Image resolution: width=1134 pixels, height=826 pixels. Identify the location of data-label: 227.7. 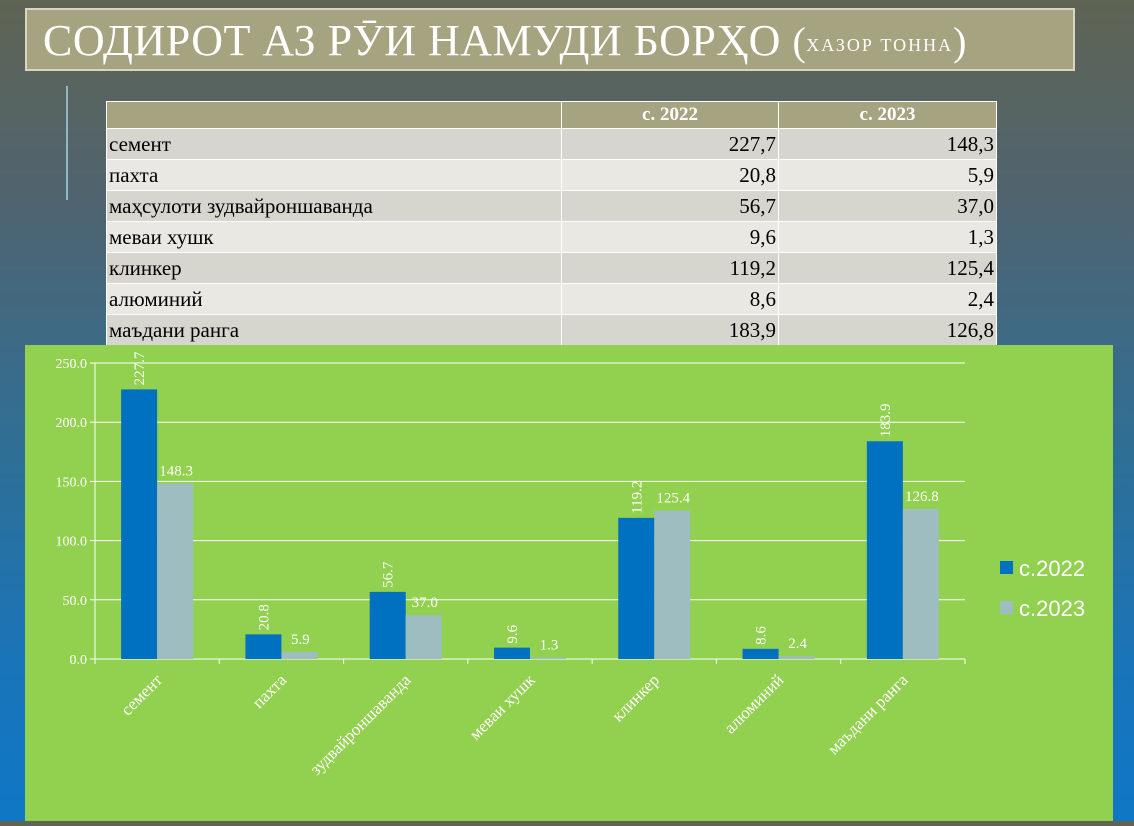
(140, 368).